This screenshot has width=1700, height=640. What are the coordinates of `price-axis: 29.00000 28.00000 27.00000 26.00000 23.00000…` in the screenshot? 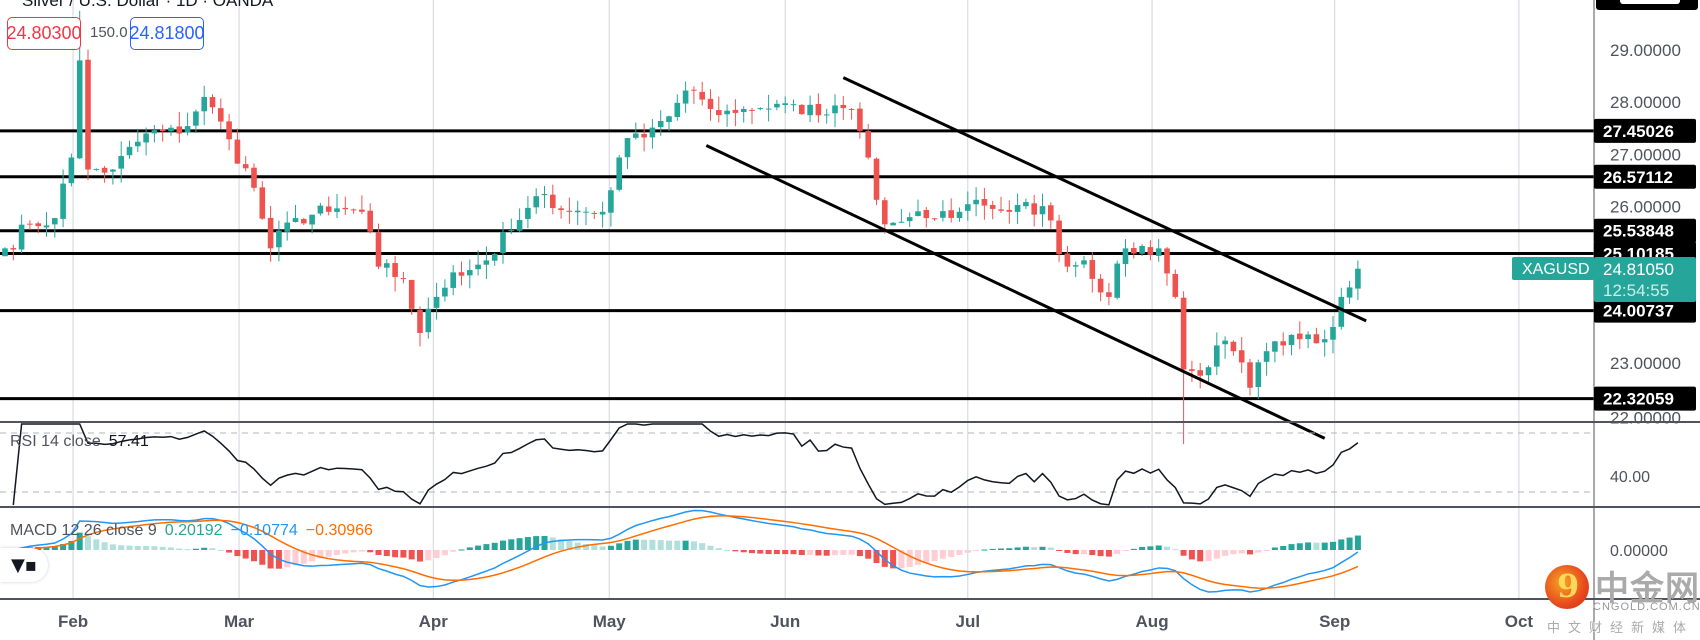 It's located at (1645, 234).